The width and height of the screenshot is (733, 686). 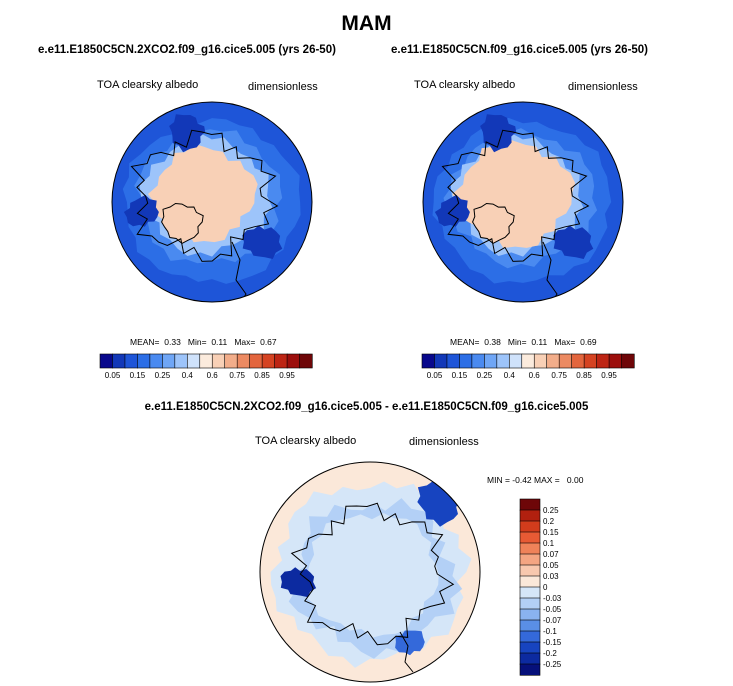 I want to click on diff-colorbar-tick: 0.07, so click(x=551, y=554).